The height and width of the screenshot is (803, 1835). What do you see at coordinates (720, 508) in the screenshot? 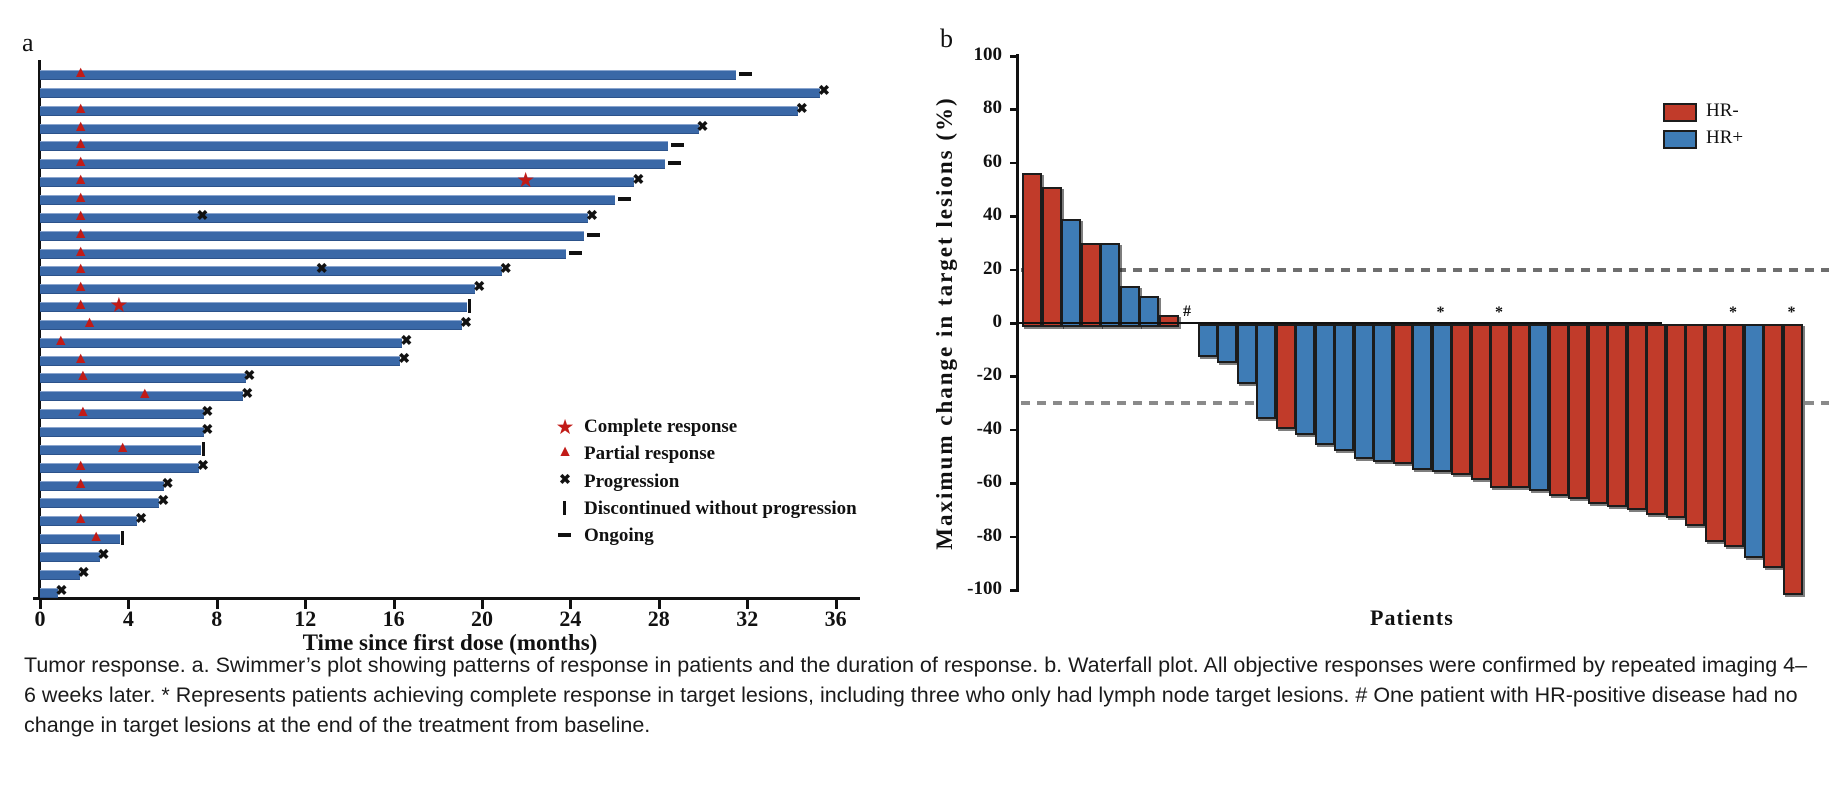
I see `legend-label: Discontinued without progression` at bounding box center [720, 508].